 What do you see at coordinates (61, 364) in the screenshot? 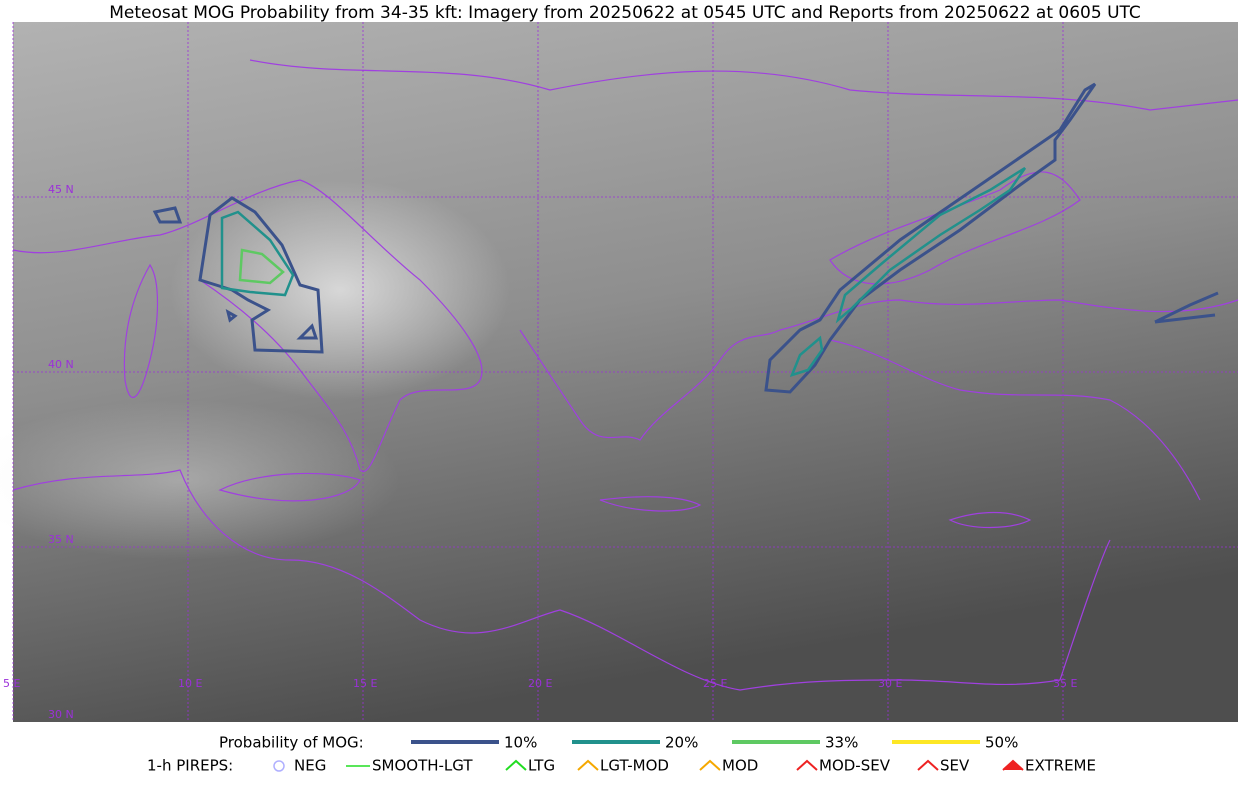
I see `lat-label: 40 N` at bounding box center [61, 364].